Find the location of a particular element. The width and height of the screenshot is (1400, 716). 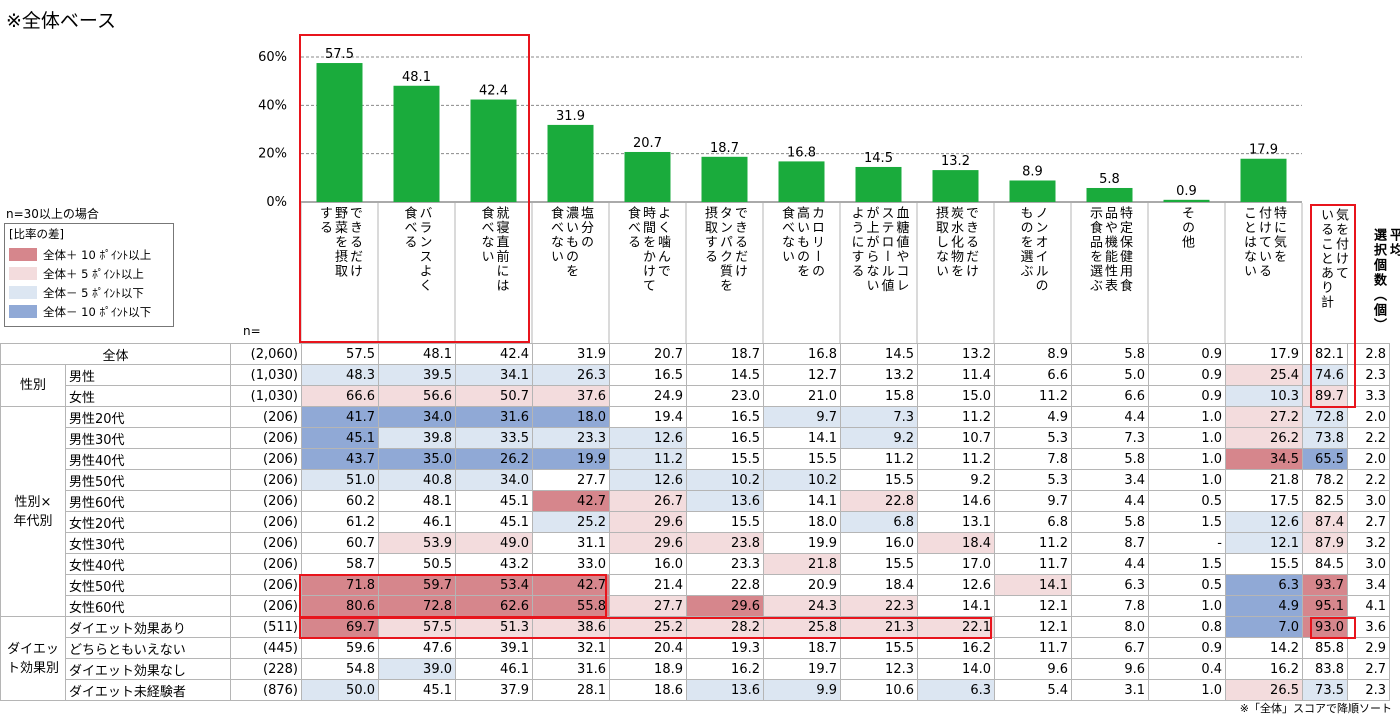

value-cell: 5.3 is located at coordinates (1033, 480).